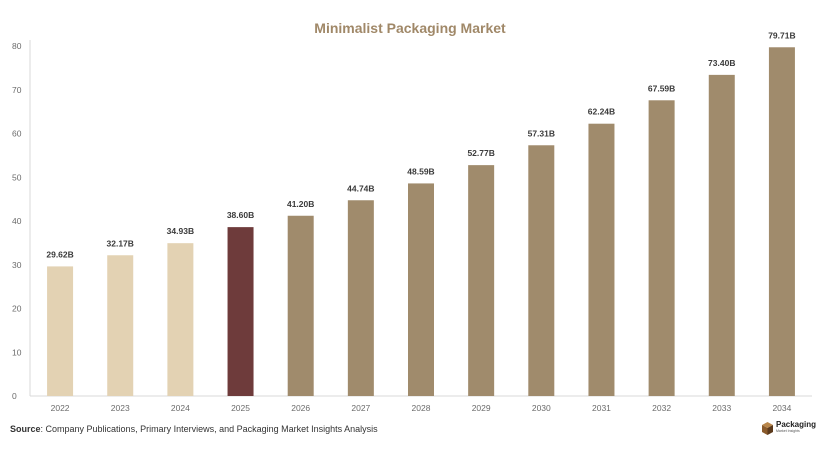 This screenshot has width=820, height=454. I want to click on data-label: 41.20B, so click(300, 204).